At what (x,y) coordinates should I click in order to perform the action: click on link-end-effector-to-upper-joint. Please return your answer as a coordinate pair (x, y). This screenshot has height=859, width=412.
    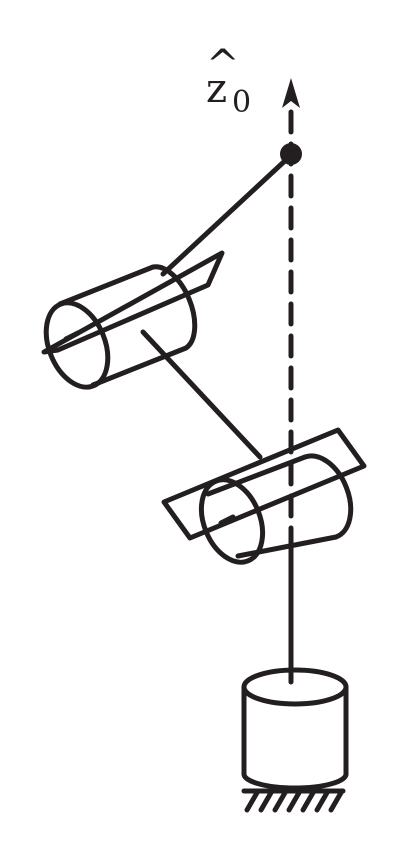
    Looking at the image, I should click on (225, 216).